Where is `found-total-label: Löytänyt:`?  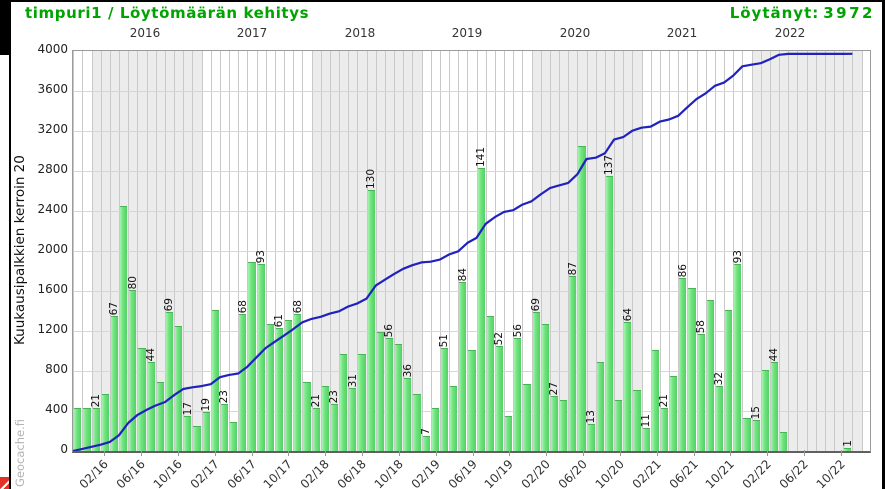
found-total-label: Löytänyt: is located at coordinates (774, 13).